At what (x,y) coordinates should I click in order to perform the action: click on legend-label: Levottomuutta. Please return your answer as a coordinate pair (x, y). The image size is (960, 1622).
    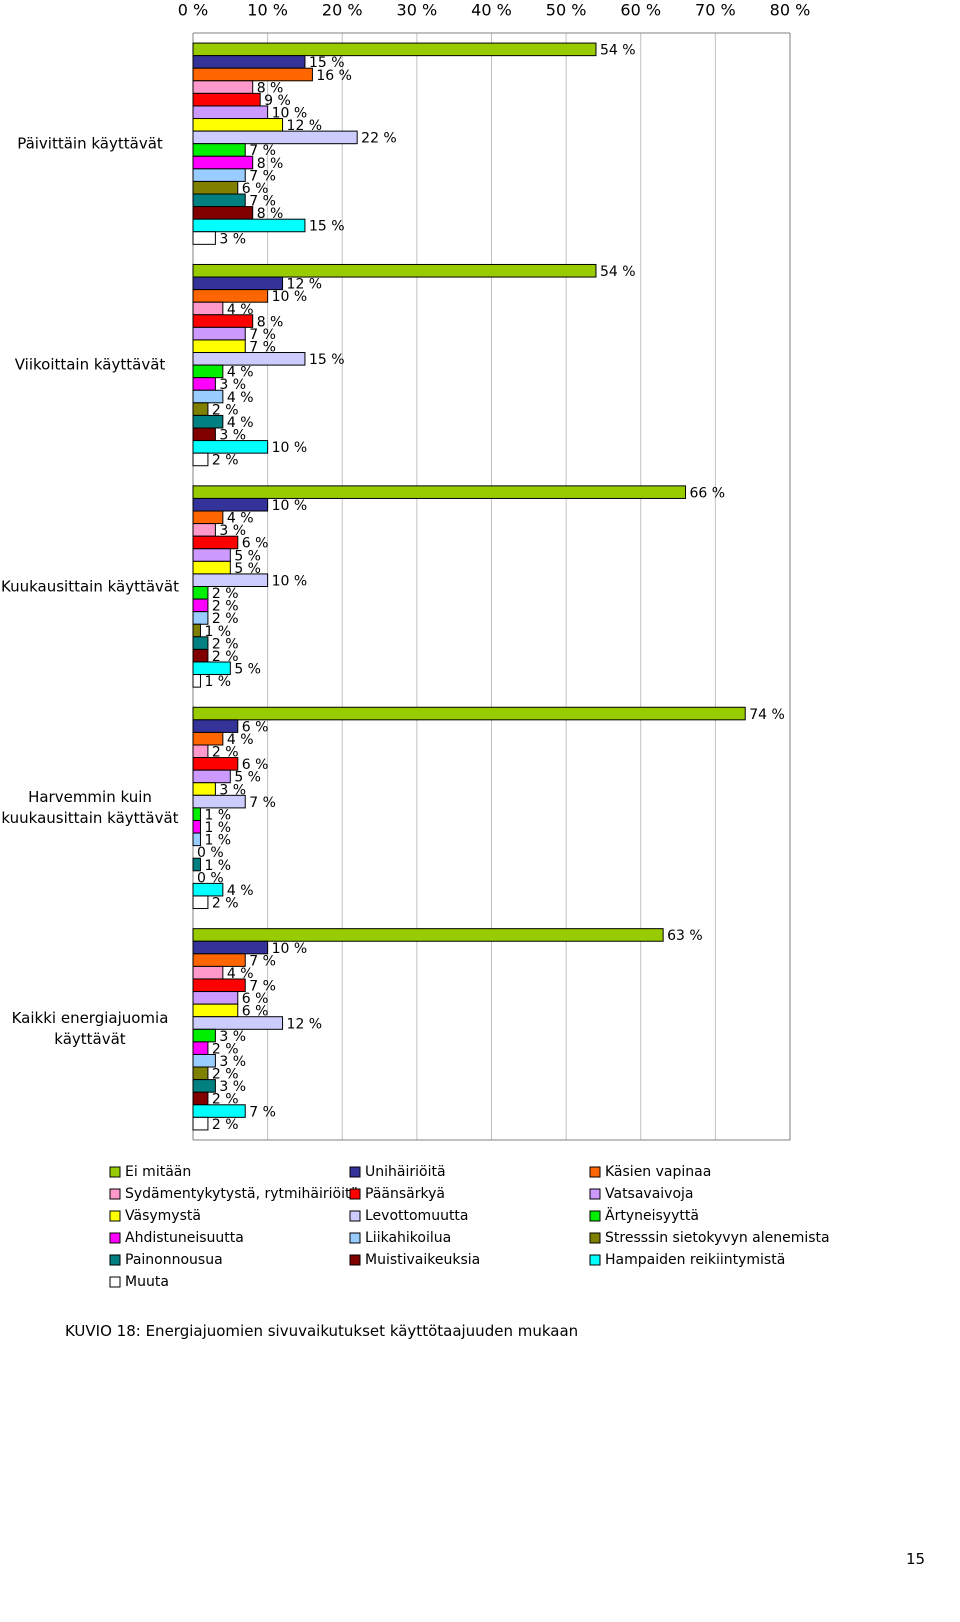
    Looking at the image, I should click on (417, 1216).